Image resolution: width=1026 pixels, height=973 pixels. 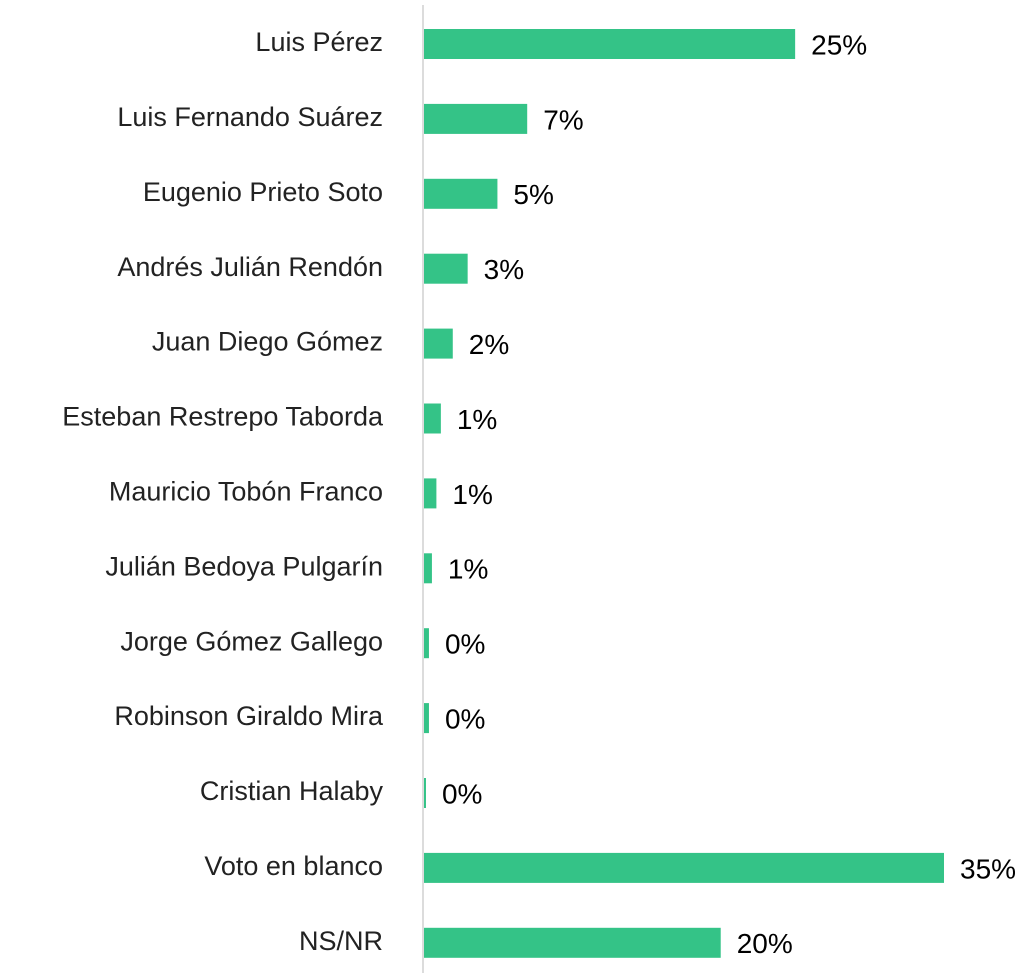 I want to click on category-label: Julián Bedoya Pulgarín, so click(x=244, y=566).